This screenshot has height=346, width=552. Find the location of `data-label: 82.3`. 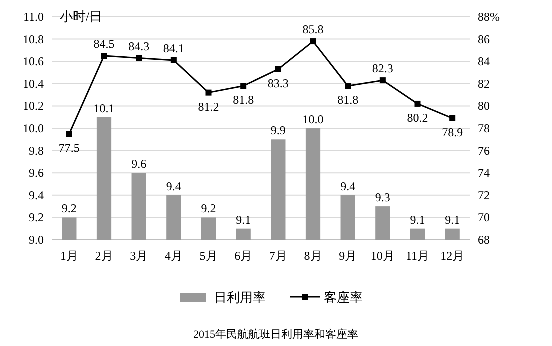

data-label: 82.3 is located at coordinates (383, 69).